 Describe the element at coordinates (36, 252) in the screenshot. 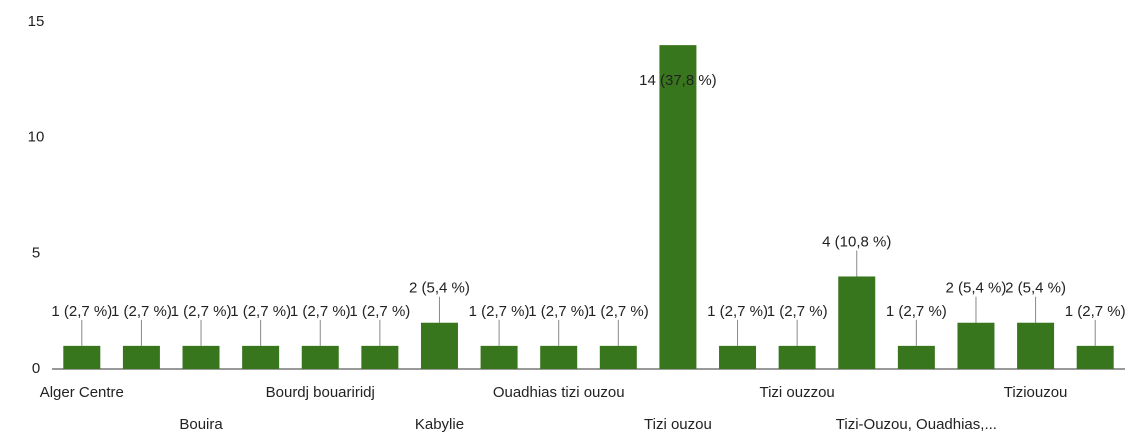

I see `y-tick-label: 5` at that location.